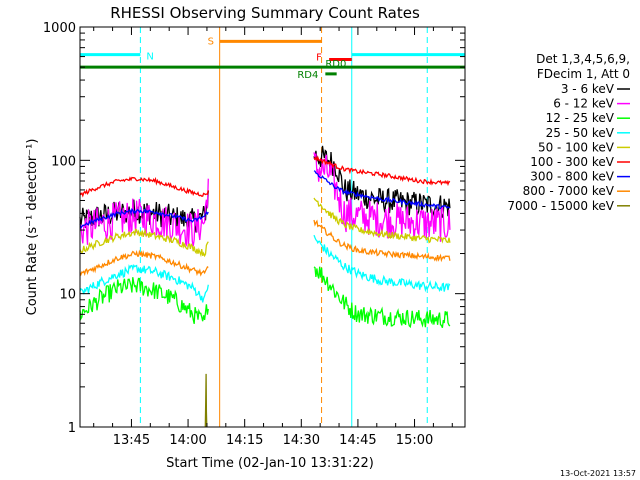 This screenshot has width=640, height=480. Describe the element at coordinates (131, 440) in the screenshot. I see `x-tick-label-0: 13:45` at that location.